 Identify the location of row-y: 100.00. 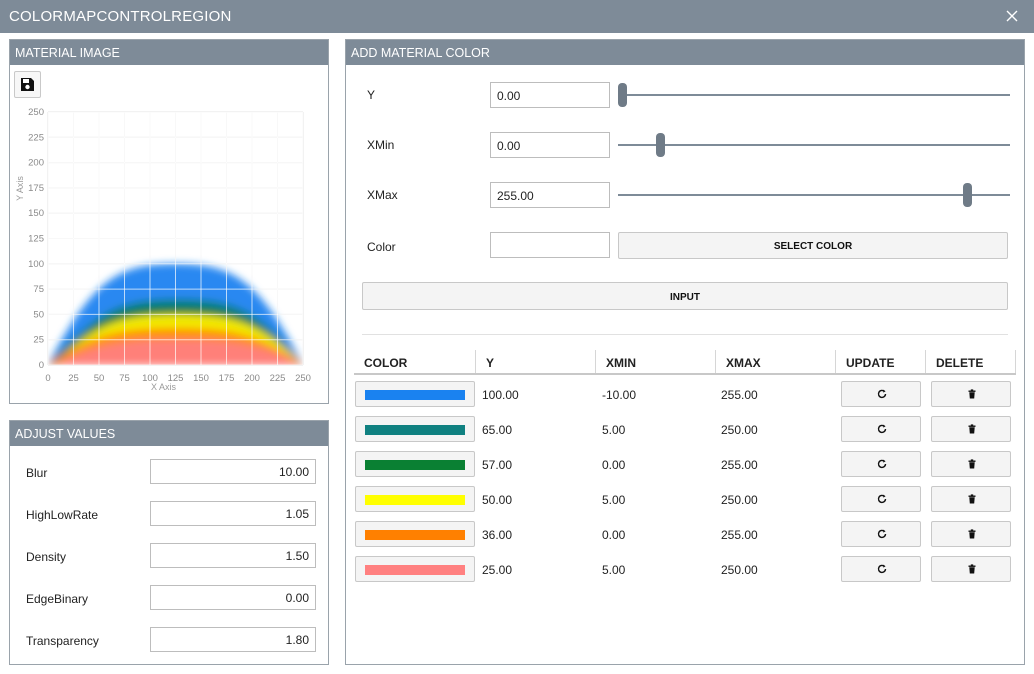
(500, 395).